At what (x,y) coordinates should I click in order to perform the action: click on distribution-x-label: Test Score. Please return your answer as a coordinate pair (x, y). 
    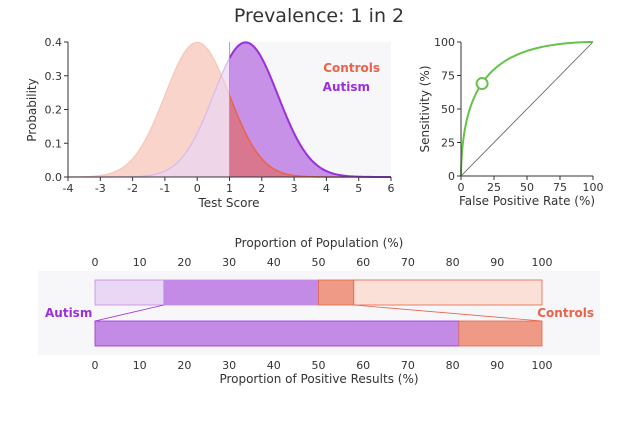
    Looking at the image, I should click on (228, 203).